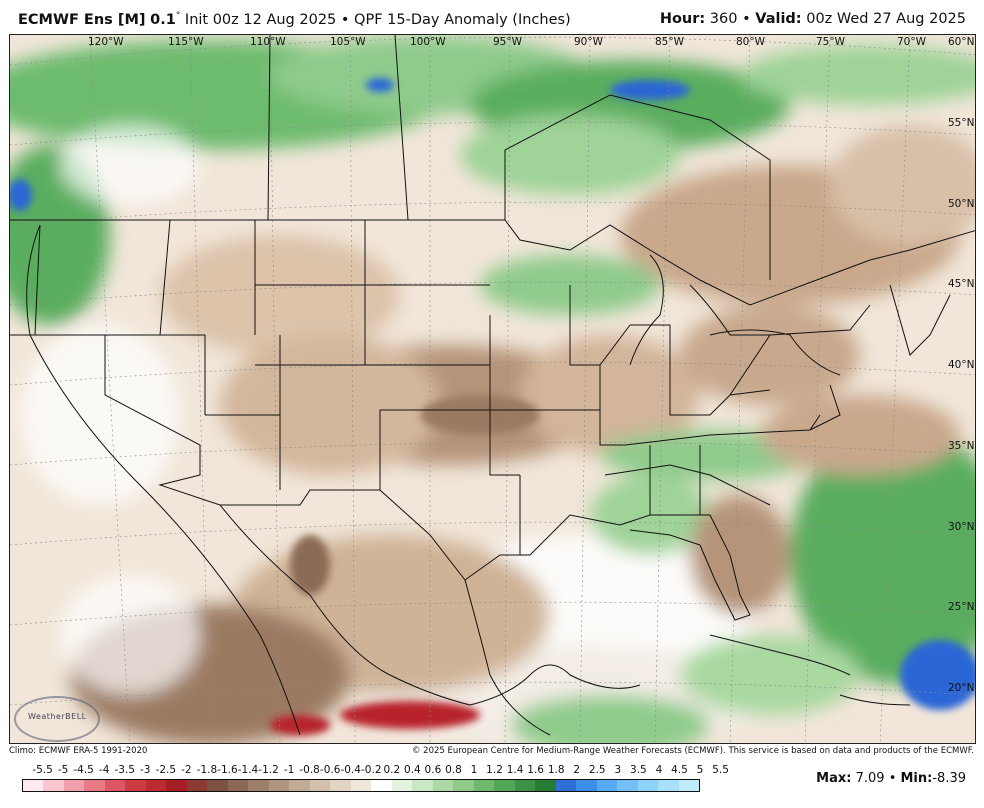 Image resolution: width=984 pixels, height=808 pixels. What do you see at coordinates (412, 770) in the screenshot?
I see `colorbar-label: 0.4` at bounding box center [412, 770].